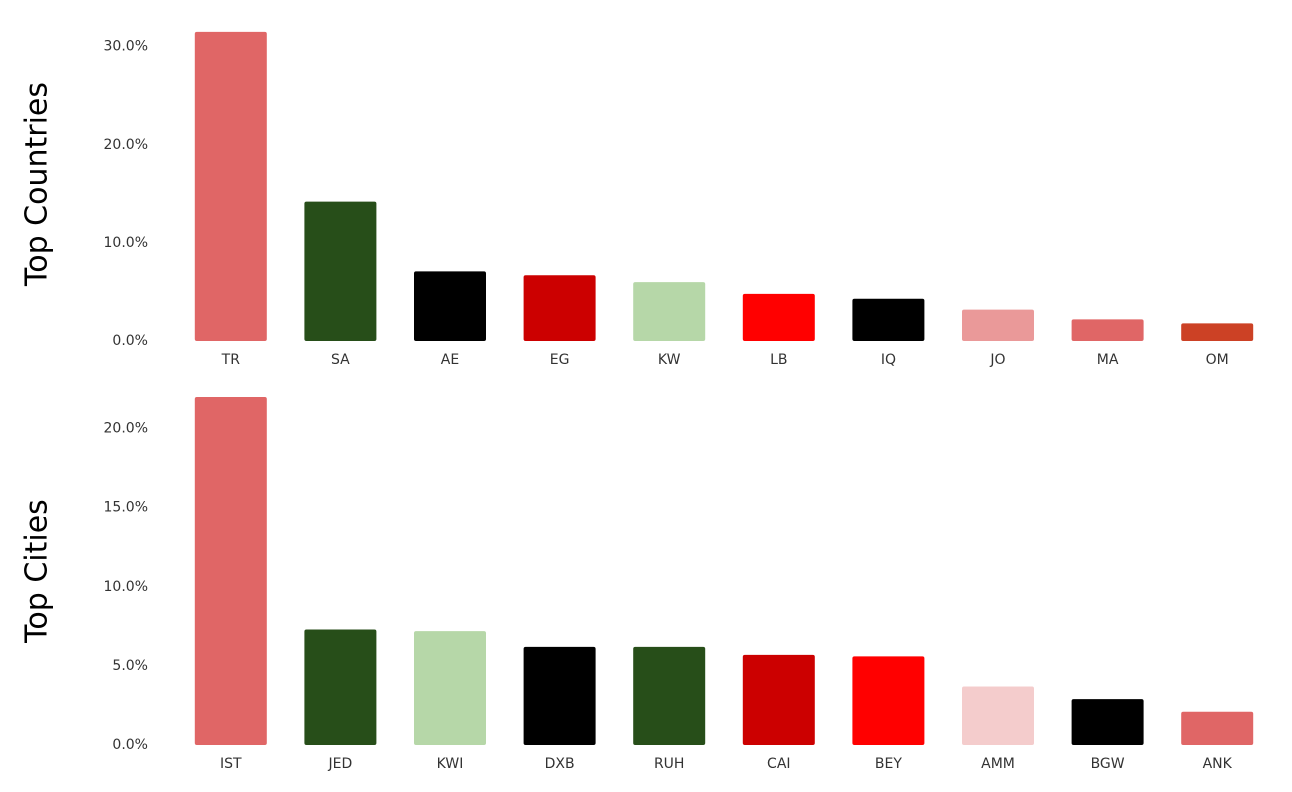 This screenshot has width=1292, height=792. What do you see at coordinates (231, 764) in the screenshot?
I see `x-tick-label: IST` at bounding box center [231, 764].